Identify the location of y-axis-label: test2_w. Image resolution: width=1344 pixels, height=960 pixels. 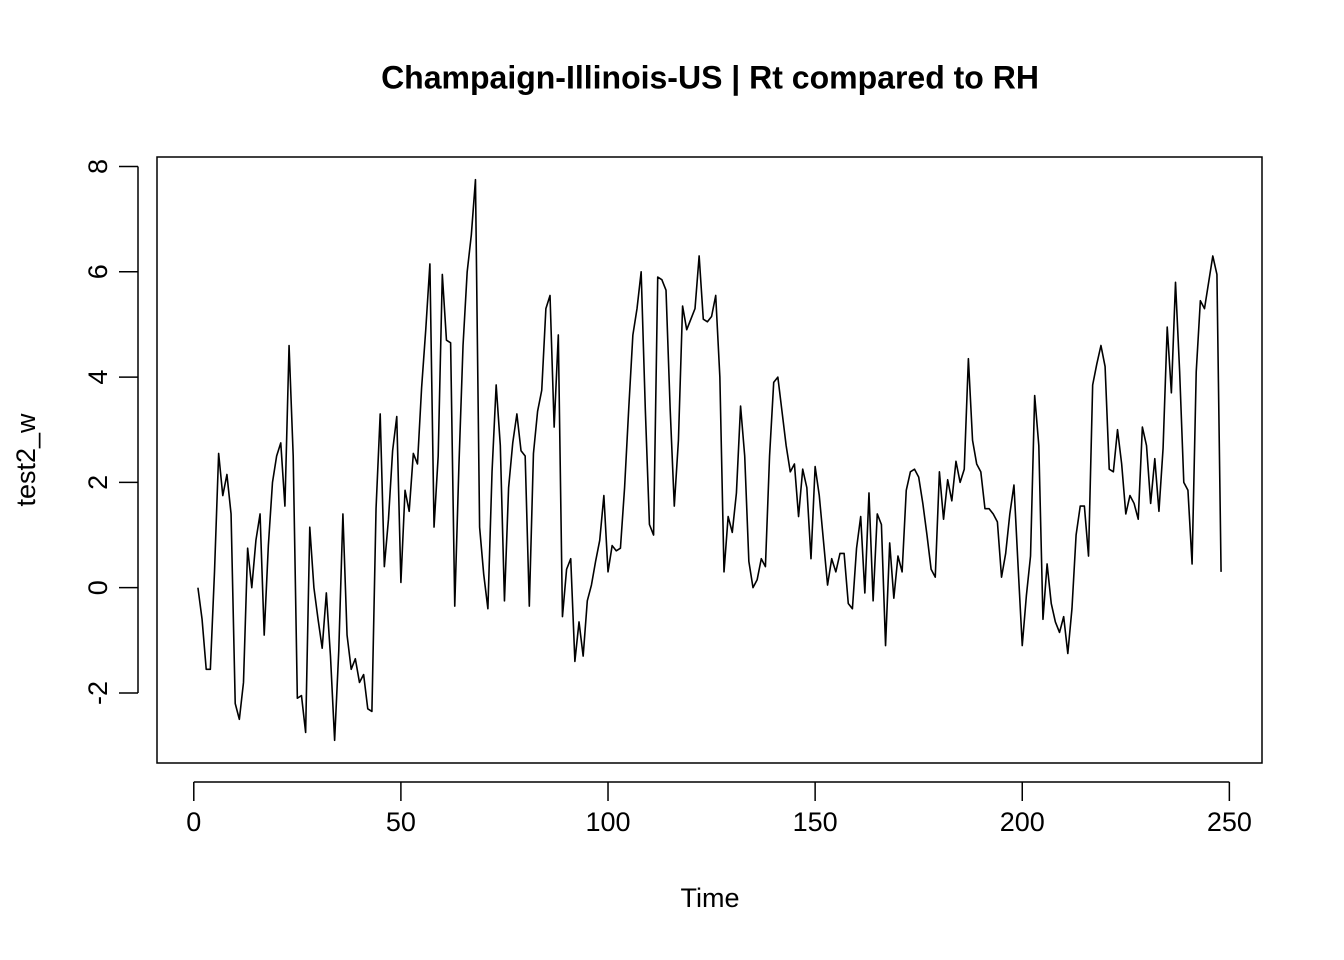
(26, 460).